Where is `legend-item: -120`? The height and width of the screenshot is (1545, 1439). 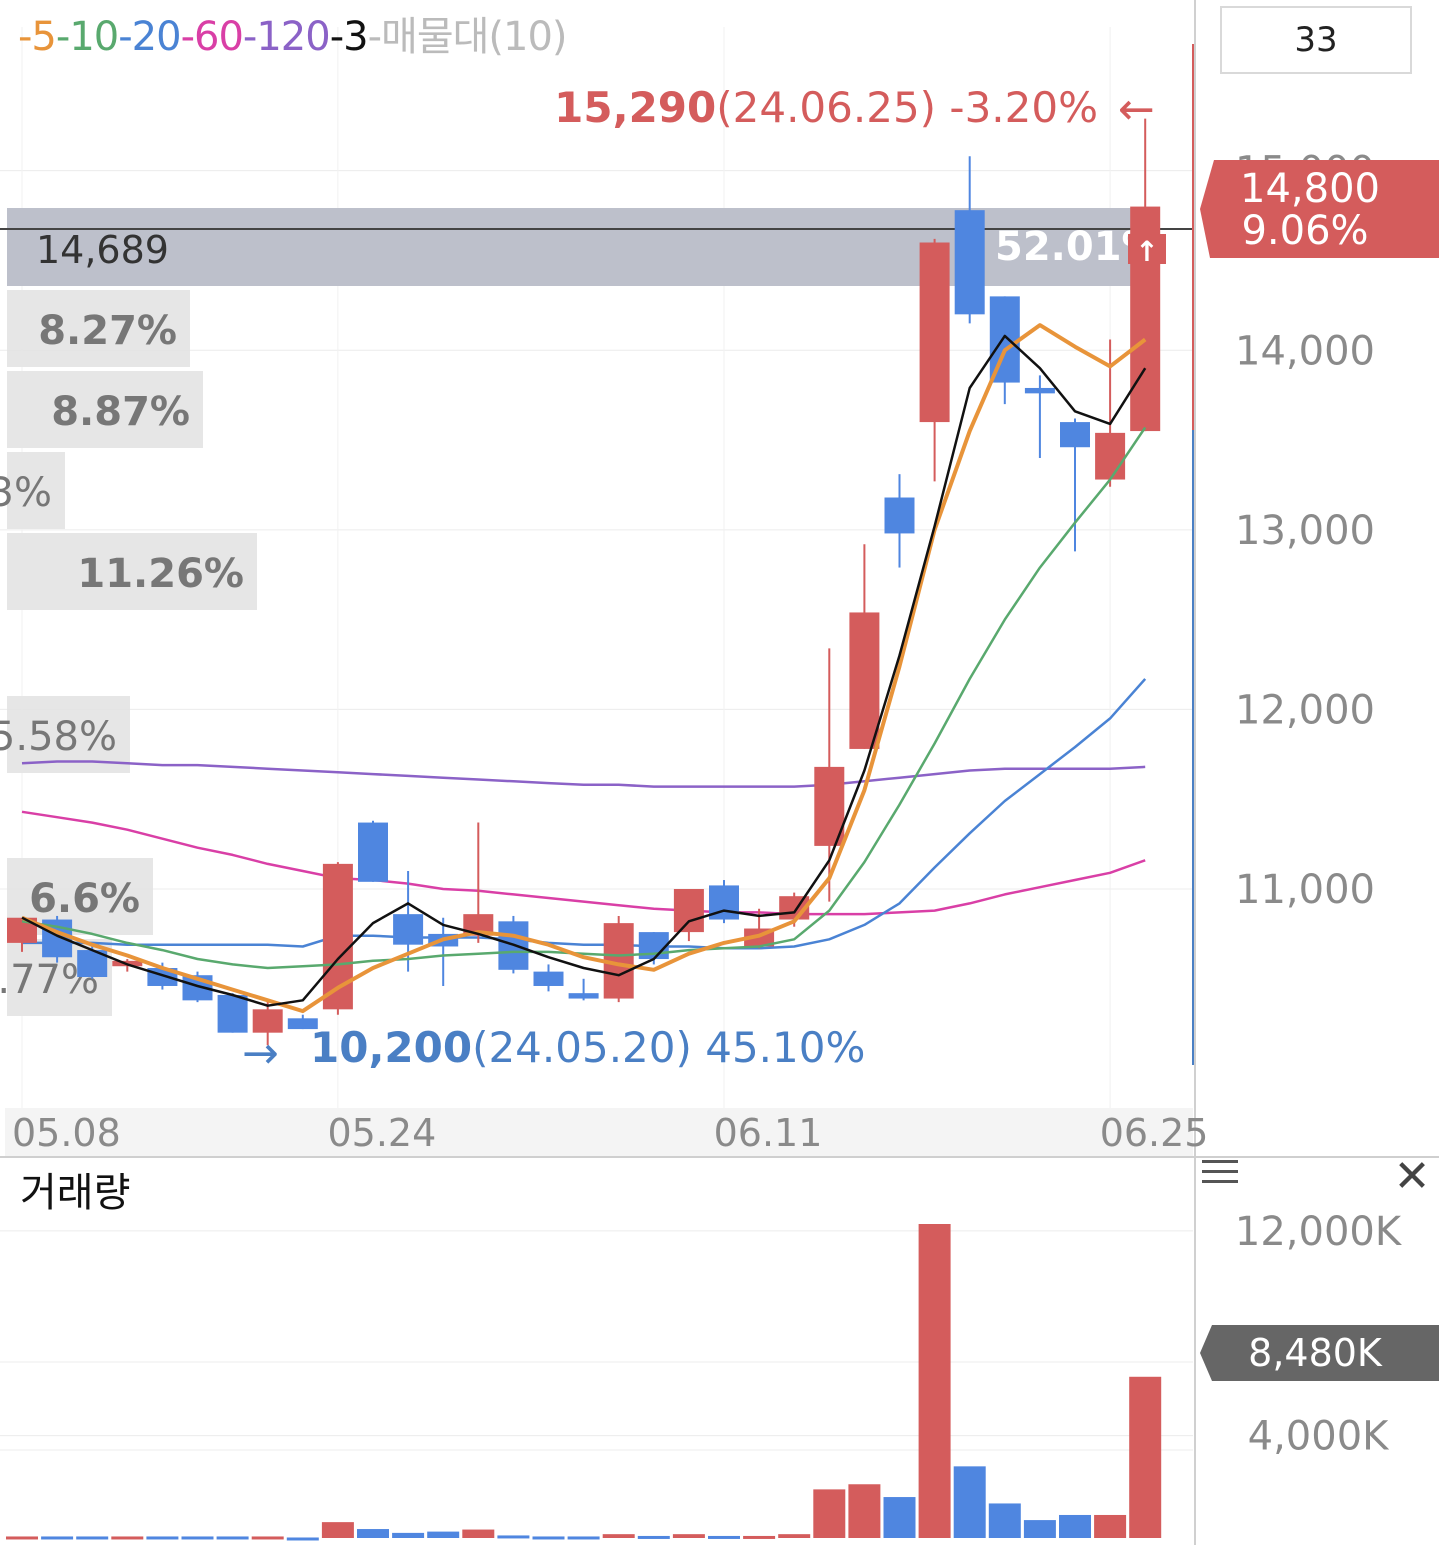
legend-item: -120 is located at coordinates (286, 37).